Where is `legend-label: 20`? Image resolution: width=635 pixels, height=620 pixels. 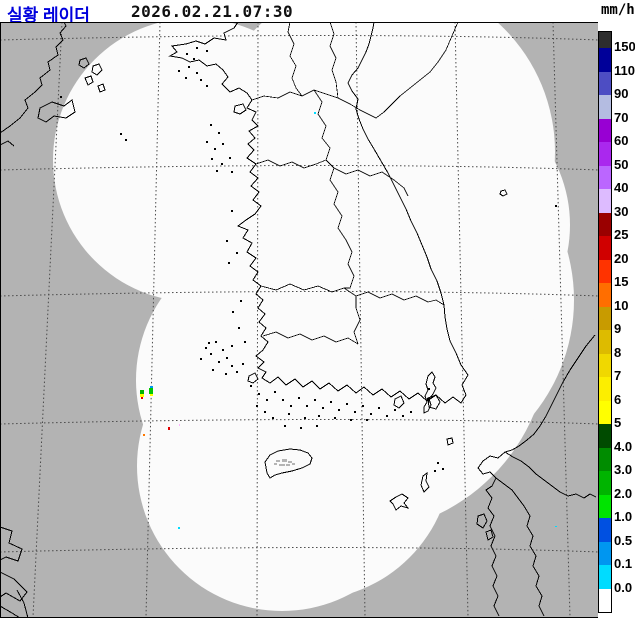 legend-label: 20 is located at coordinates (621, 258).